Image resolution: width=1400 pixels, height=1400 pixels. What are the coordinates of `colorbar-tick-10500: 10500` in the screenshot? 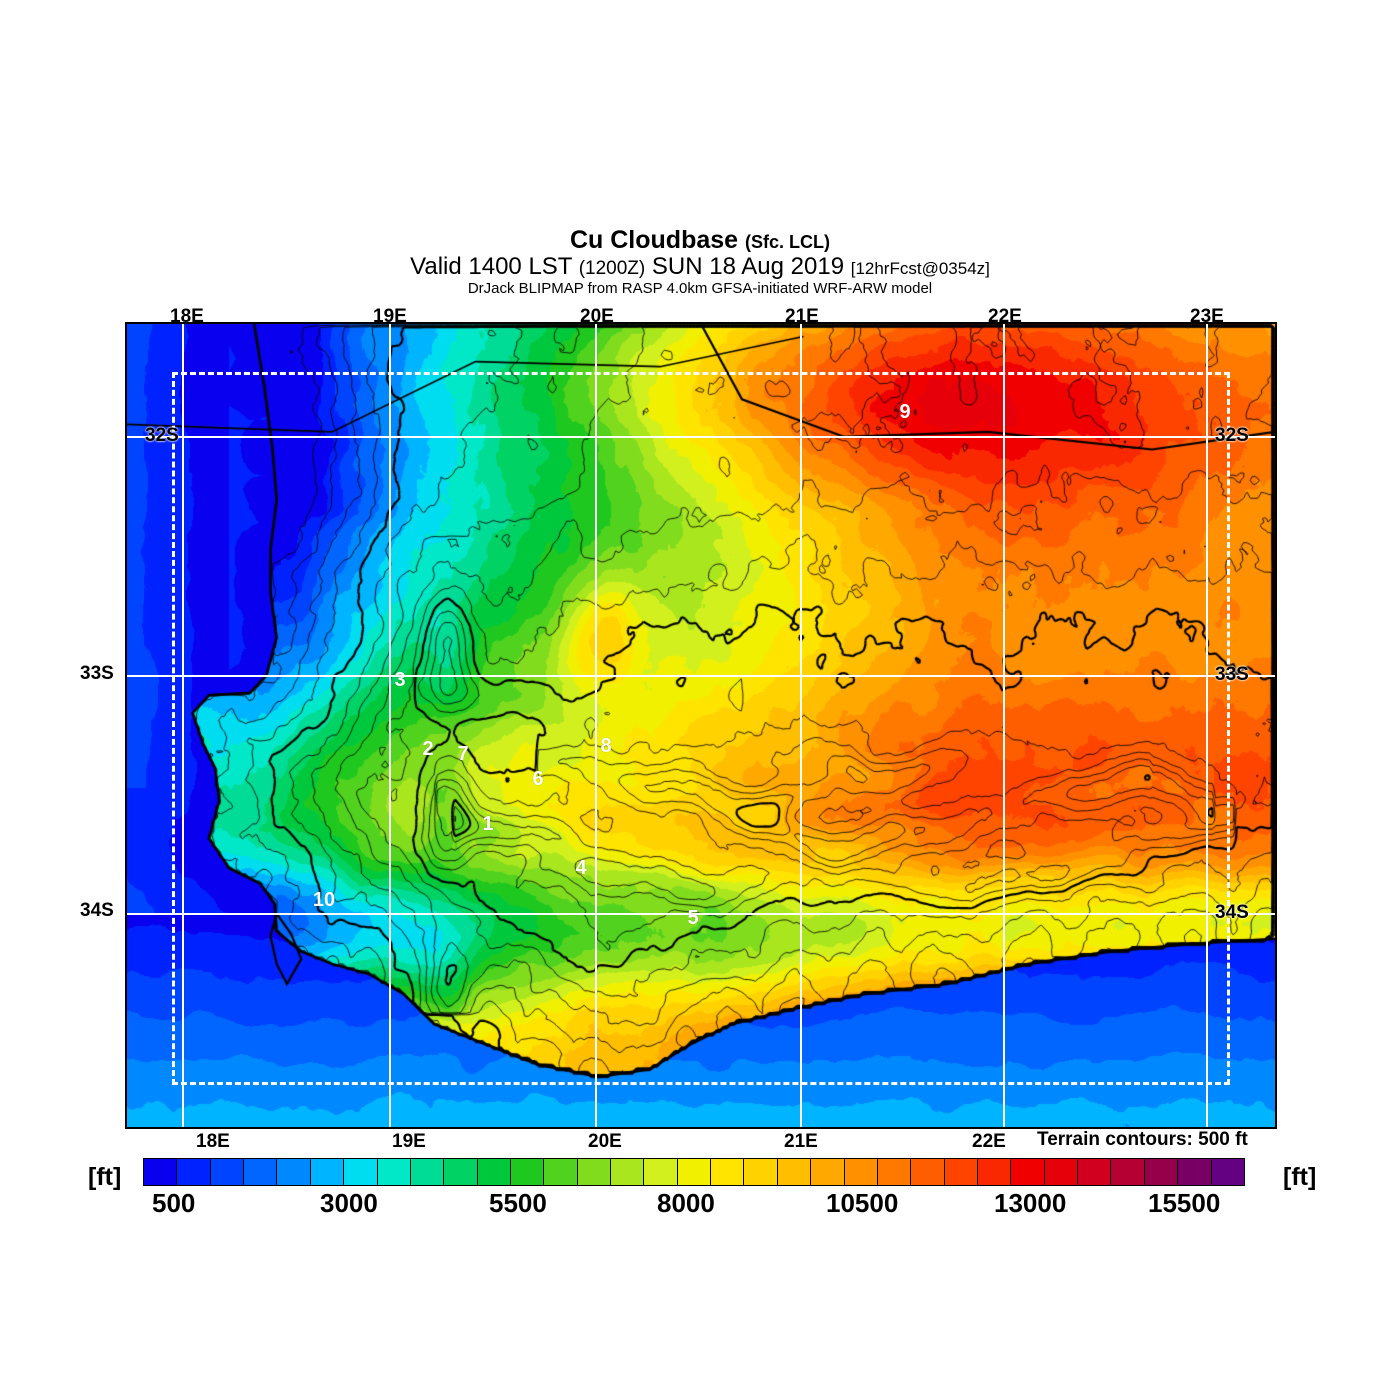 It's located at (862, 1203).